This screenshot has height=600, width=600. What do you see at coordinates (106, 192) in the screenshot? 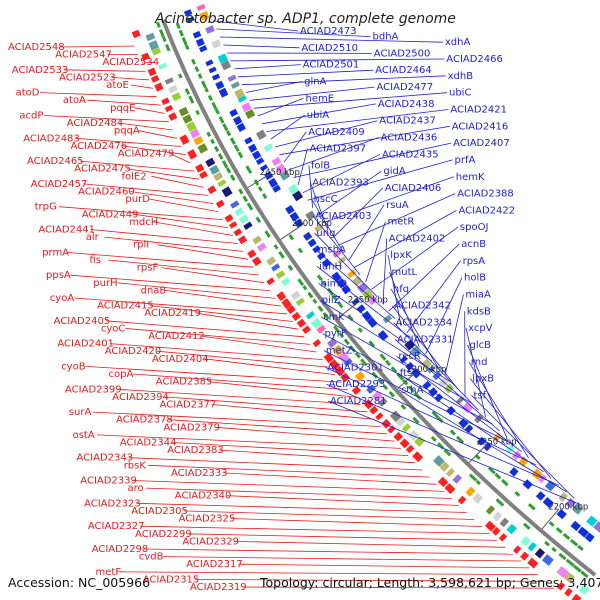
I see `gene-label-left: ACIAD2460` at bounding box center [106, 192].